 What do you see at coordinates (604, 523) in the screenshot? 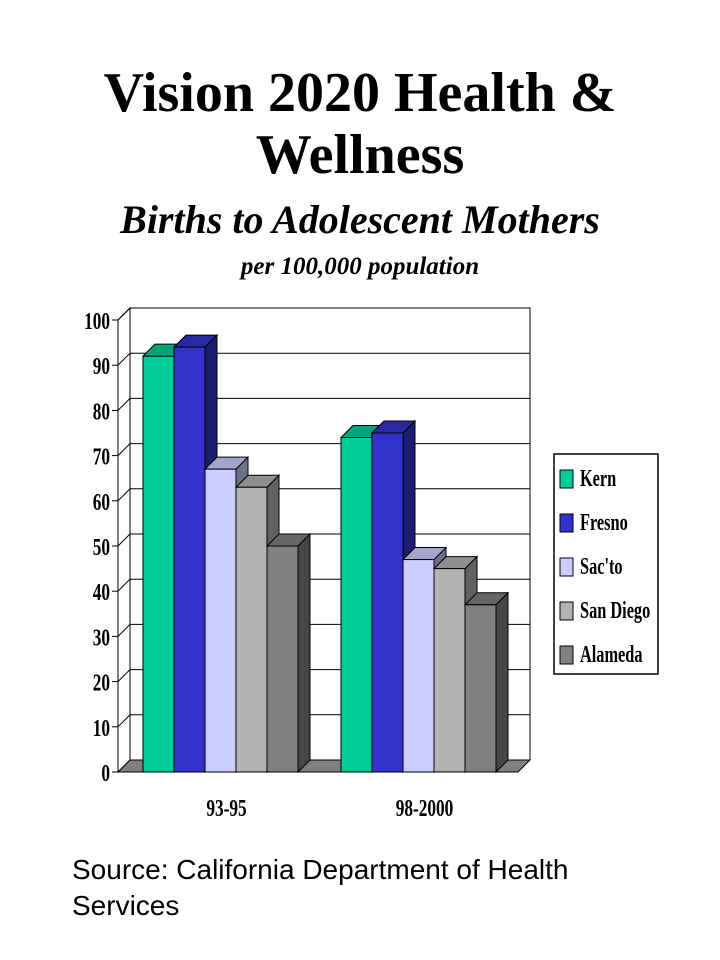
I see `legend-label: Fresno` at bounding box center [604, 523].